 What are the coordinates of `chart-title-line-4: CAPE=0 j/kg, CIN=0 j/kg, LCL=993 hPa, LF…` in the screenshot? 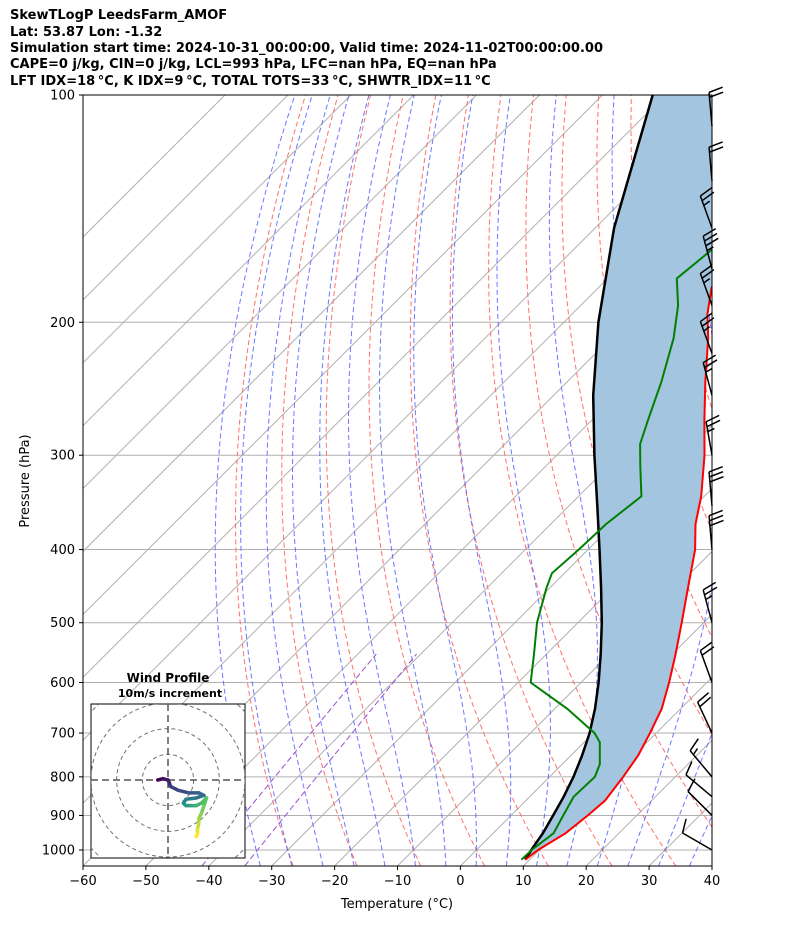 It's located at (253, 64).